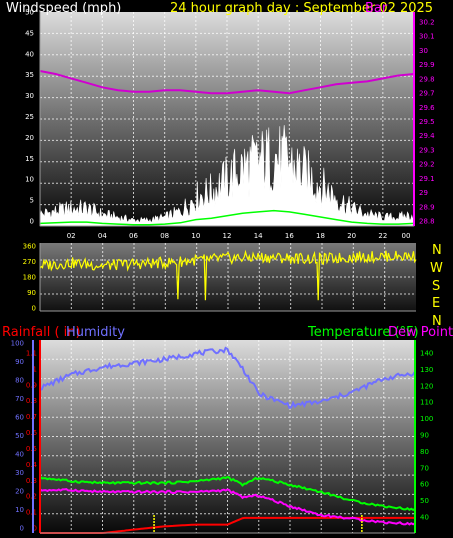  What do you see at coordinates (227, 236) in the screenshot?
I see `wind-x-tick-label: 12` at bounding box center [227, 236].